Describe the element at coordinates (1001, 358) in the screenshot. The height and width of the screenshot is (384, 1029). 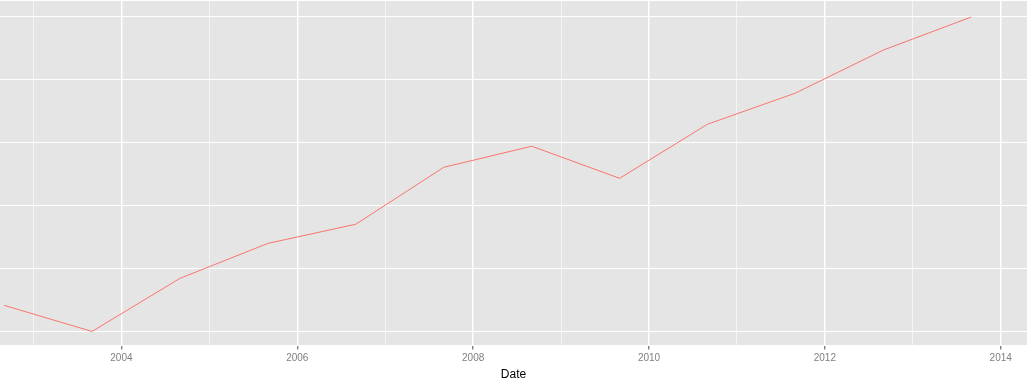
I see `x-tick-label: 2014` at that location.